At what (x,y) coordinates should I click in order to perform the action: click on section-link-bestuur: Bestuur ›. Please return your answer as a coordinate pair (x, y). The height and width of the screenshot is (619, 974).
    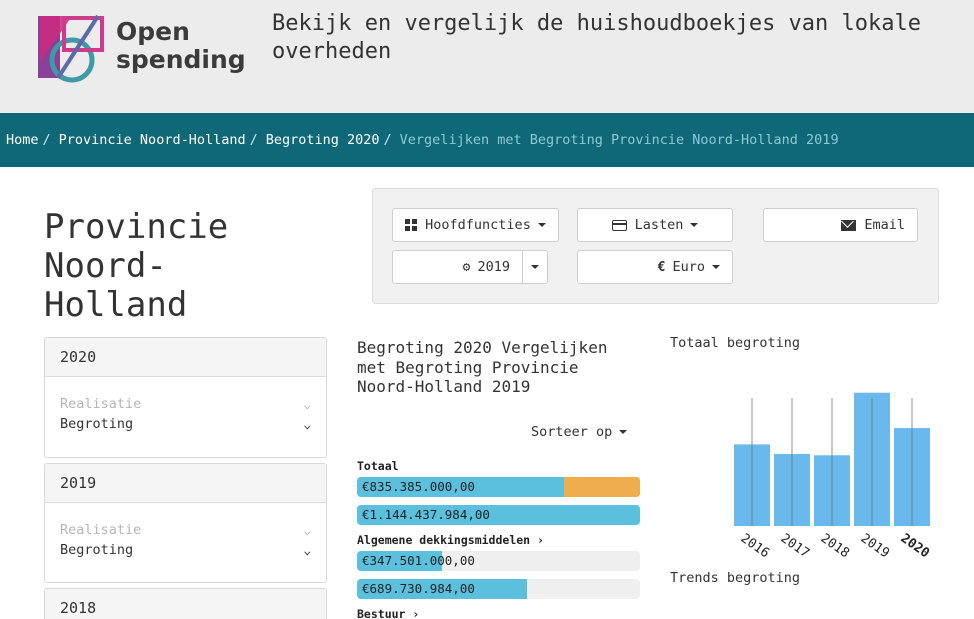
    Looking at the image, I should click on (388, 613).